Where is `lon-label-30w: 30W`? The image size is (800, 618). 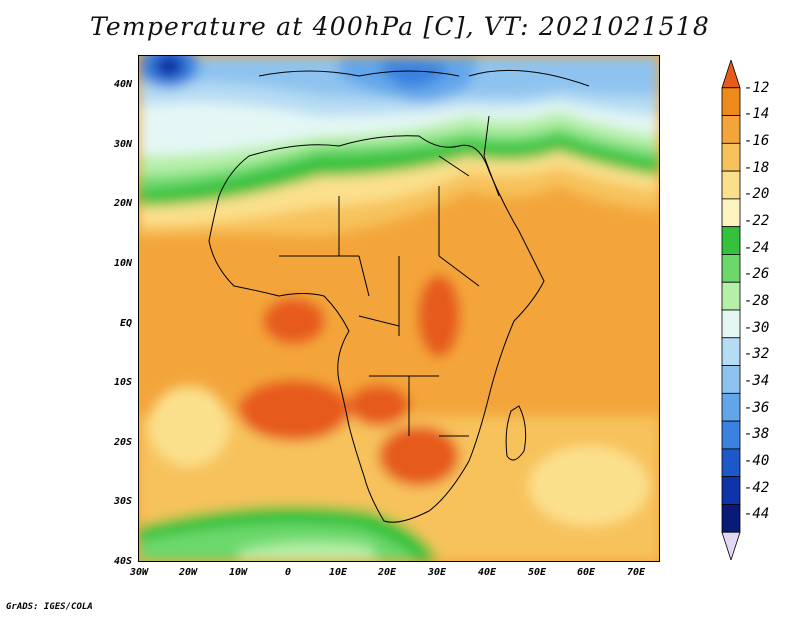 lon-label-30w: 30W is located at coordinates (139, 572).